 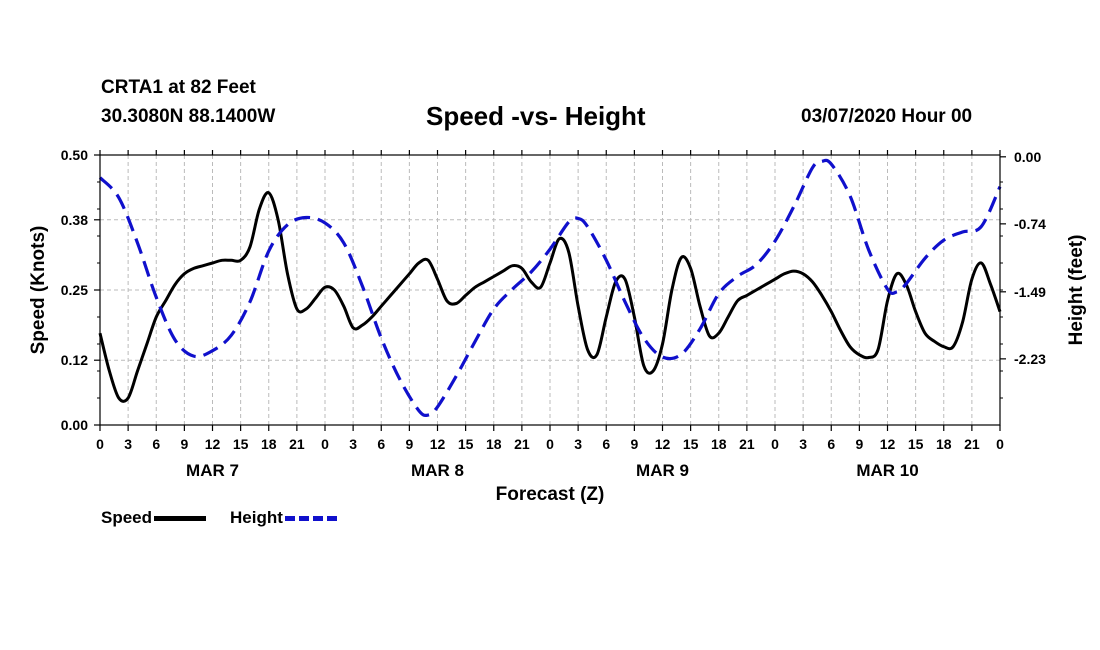 What do you see at coordinates (1076, 290) in the screenshot?
I see `y-axis-right-title: Height (feet)` at bounding box center [1076, 290].